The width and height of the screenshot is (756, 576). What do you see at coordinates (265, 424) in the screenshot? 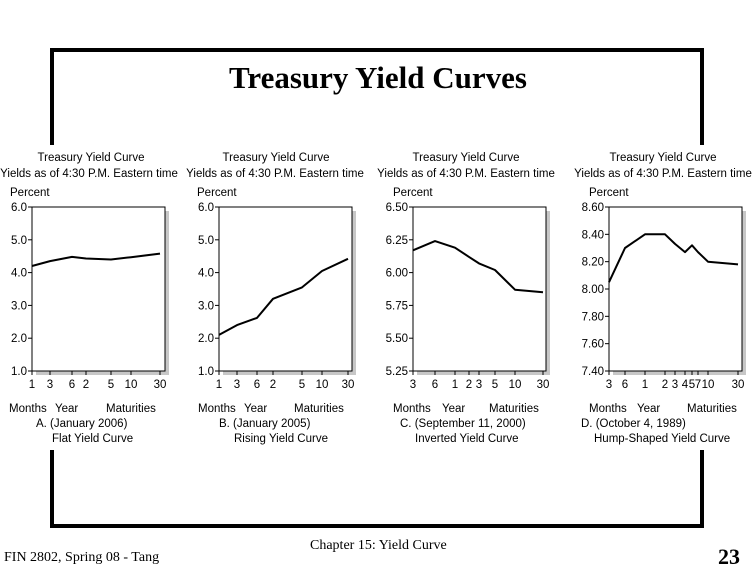
I see `chart-caption: B. (January 2005)` at bounding box center [265, 424].